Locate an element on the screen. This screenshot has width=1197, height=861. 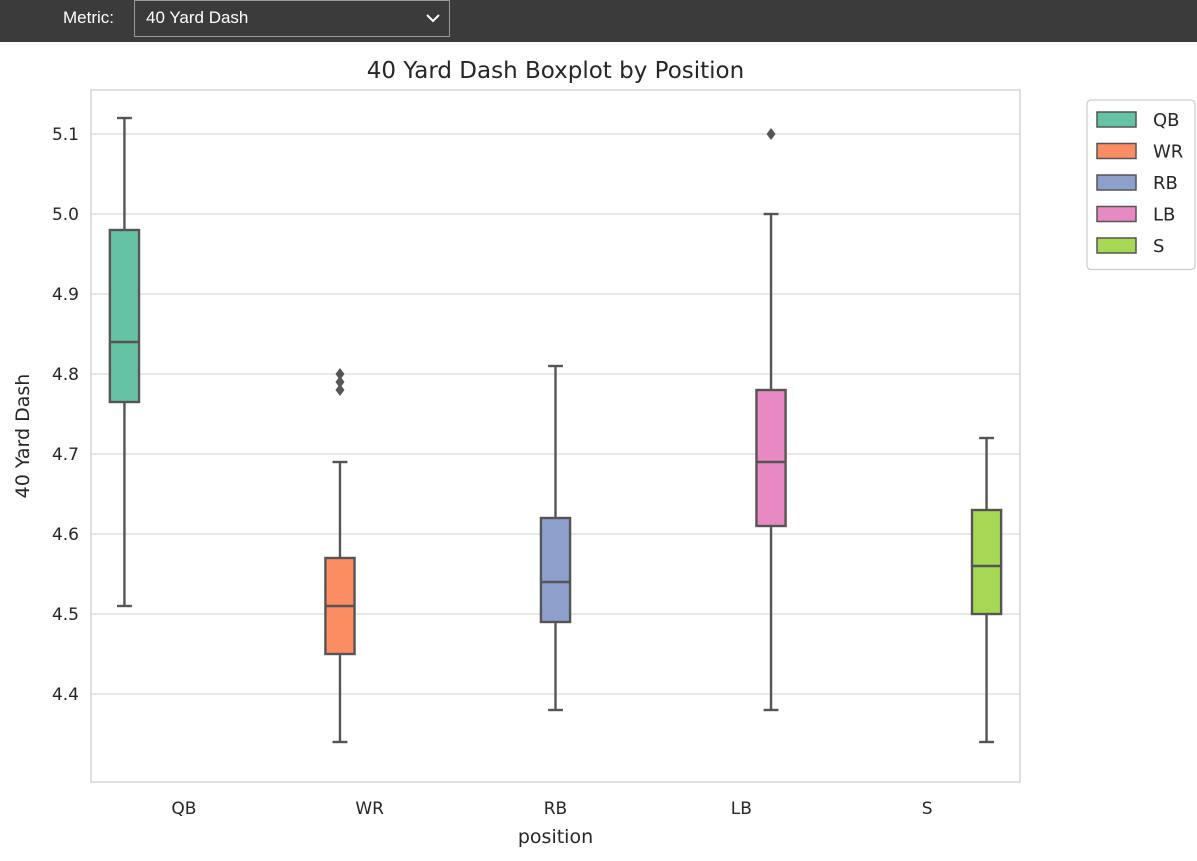
box-qb is located at coordinates (124, 362).